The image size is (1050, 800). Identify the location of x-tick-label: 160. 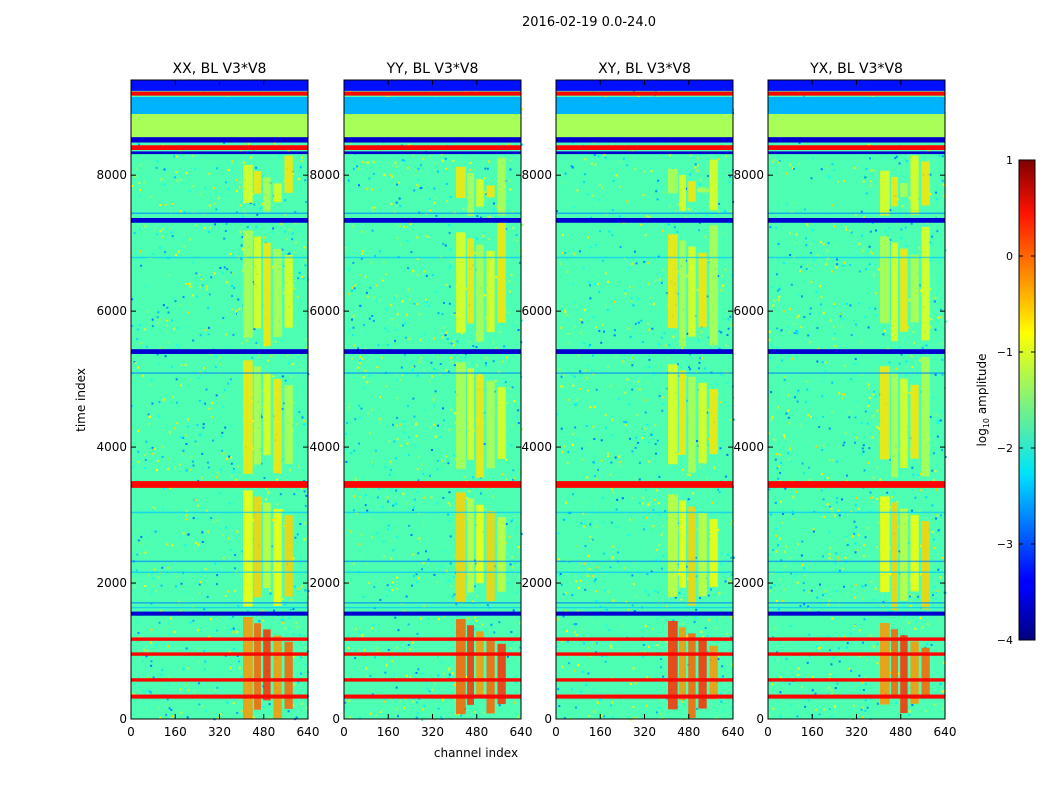
(812, 732).